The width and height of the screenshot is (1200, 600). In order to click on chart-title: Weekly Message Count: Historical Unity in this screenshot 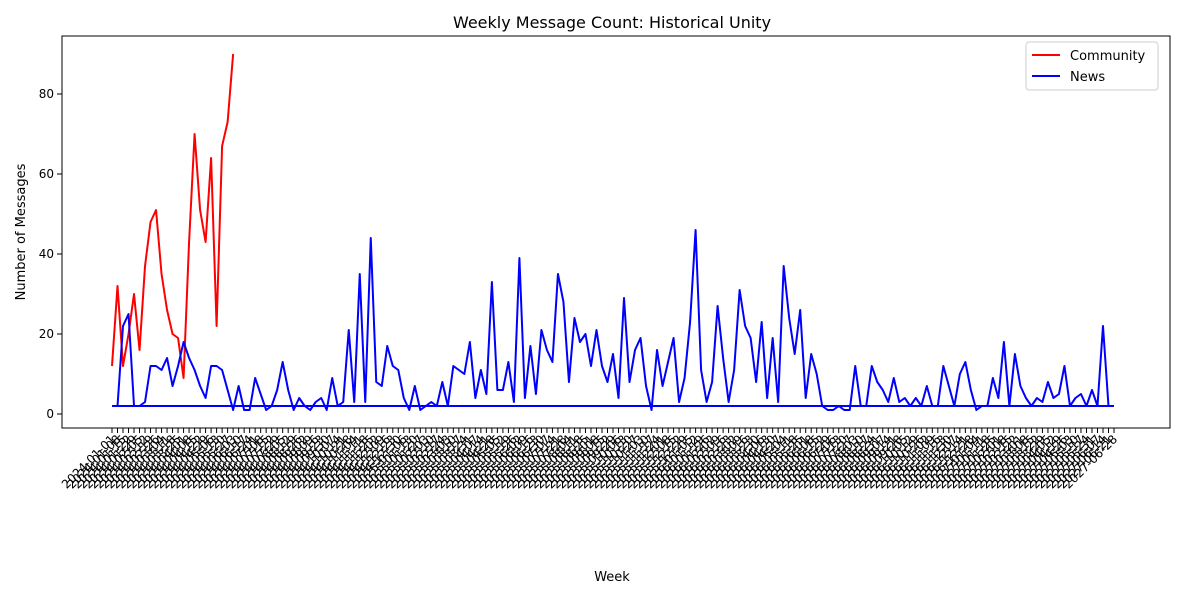, I will do `click(612, 22)`.